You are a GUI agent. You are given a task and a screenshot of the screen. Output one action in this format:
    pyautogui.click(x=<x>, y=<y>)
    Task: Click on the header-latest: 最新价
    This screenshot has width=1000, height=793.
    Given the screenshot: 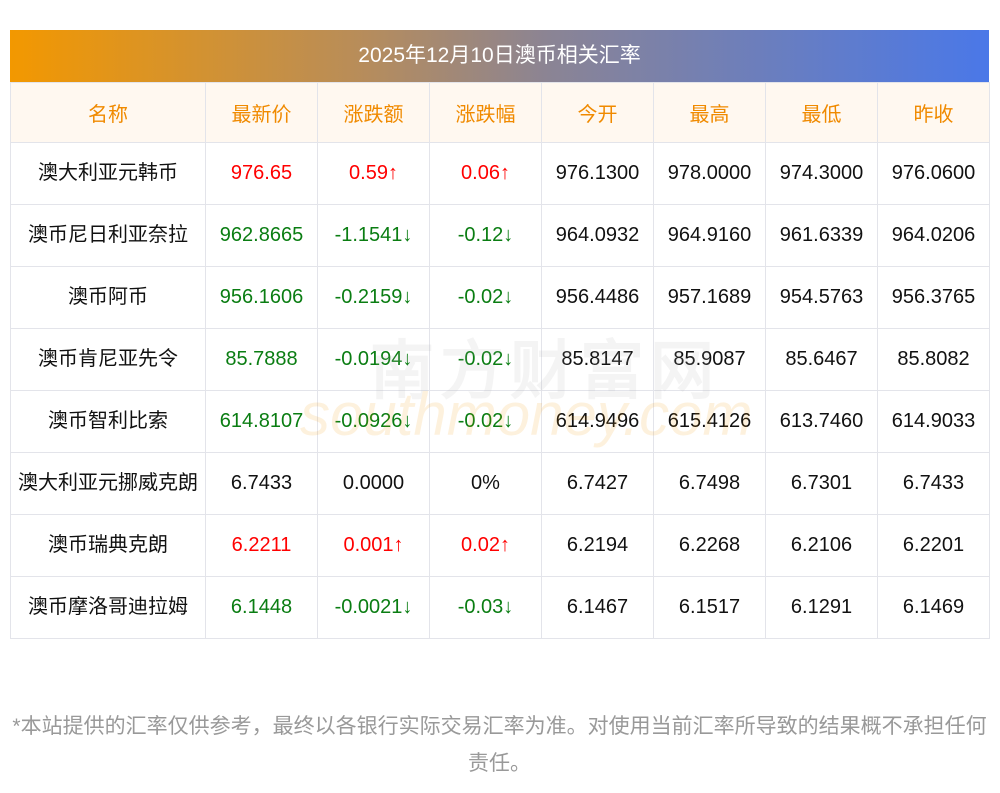 What is the action you would take?
    pyautogui.click(x=261, y=112)
    